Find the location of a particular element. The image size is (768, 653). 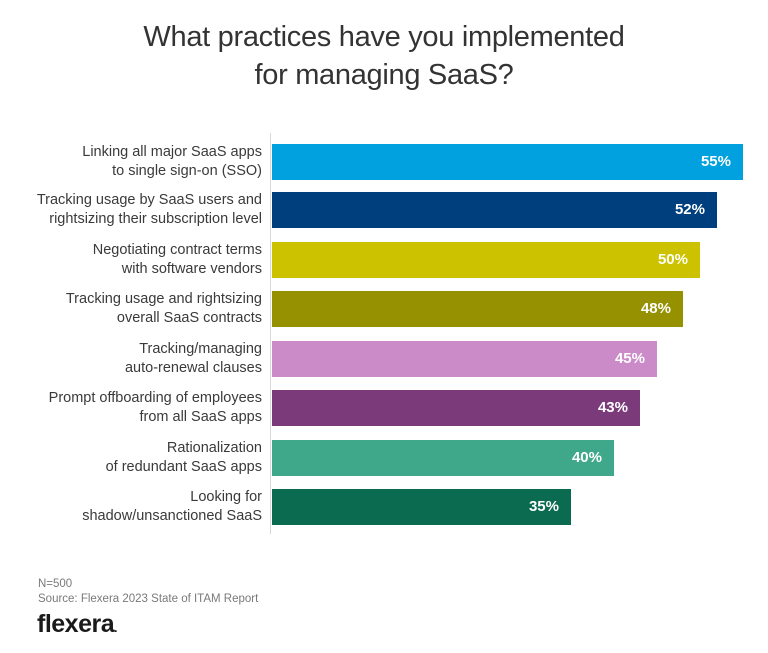

bar-row: Tracking/managing auto-renewal clauses 45% is located at coordinates (384, 359).